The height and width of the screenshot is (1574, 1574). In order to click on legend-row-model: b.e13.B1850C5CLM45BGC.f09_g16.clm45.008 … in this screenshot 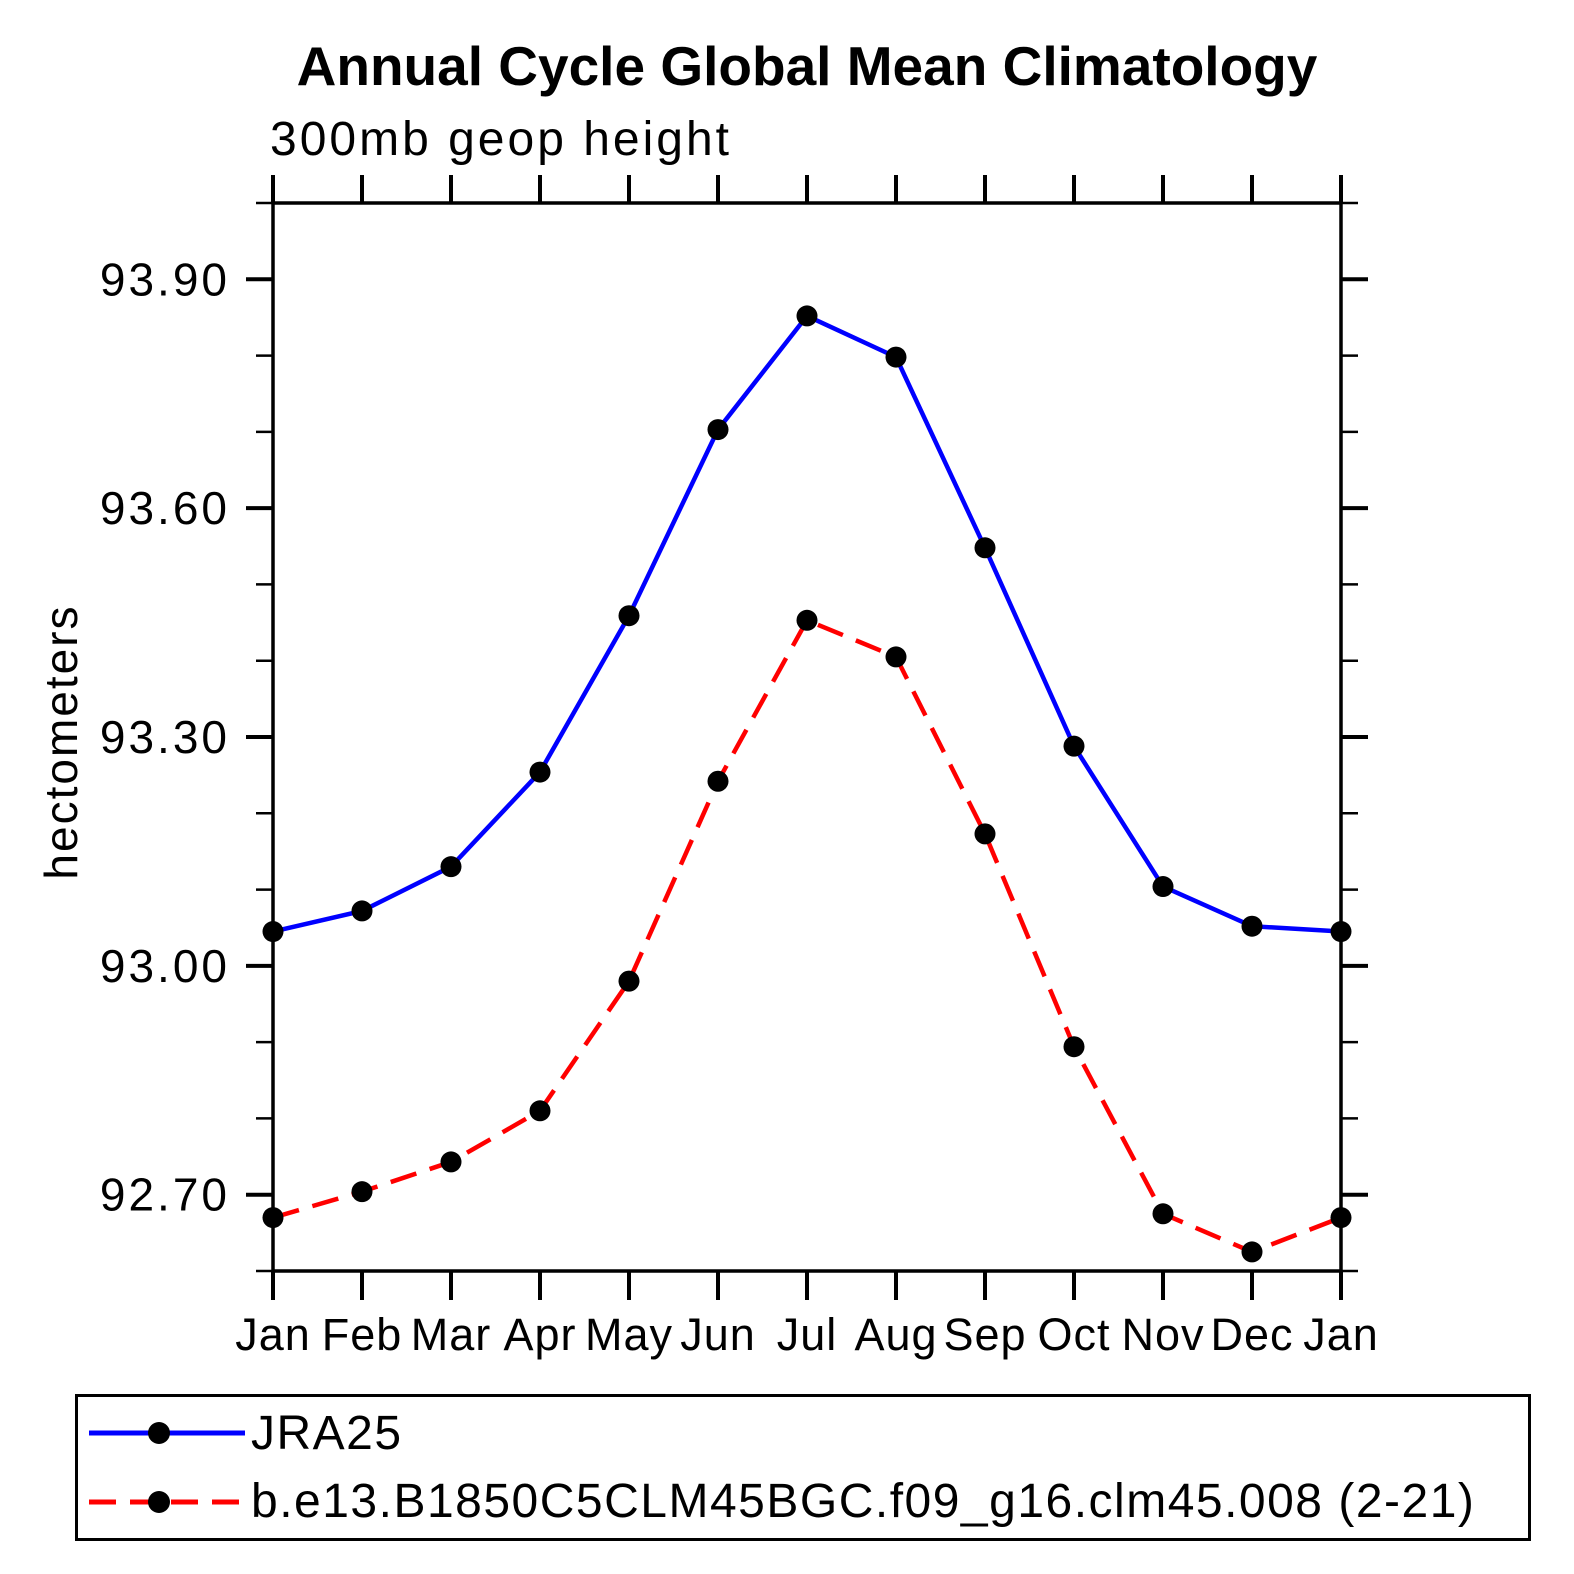, I will do `click(807, 1502)`.